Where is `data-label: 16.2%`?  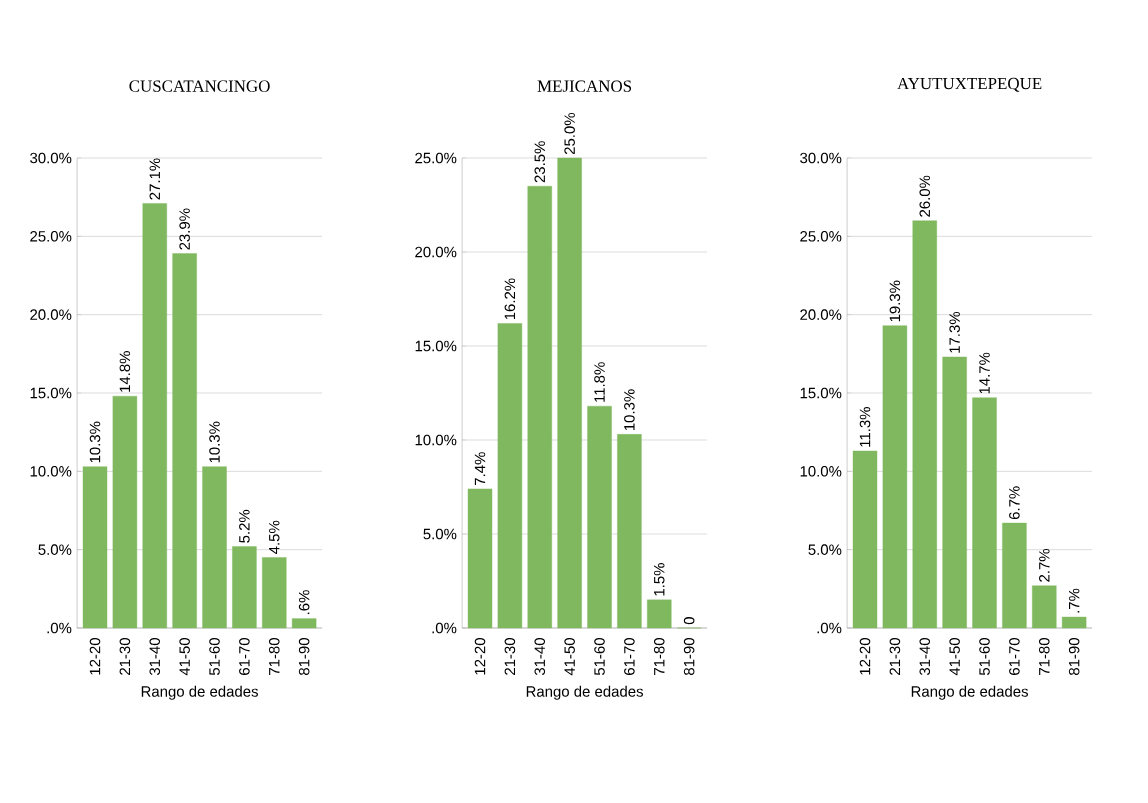 data-label: 16.2% is located at coordinates (510, 299).